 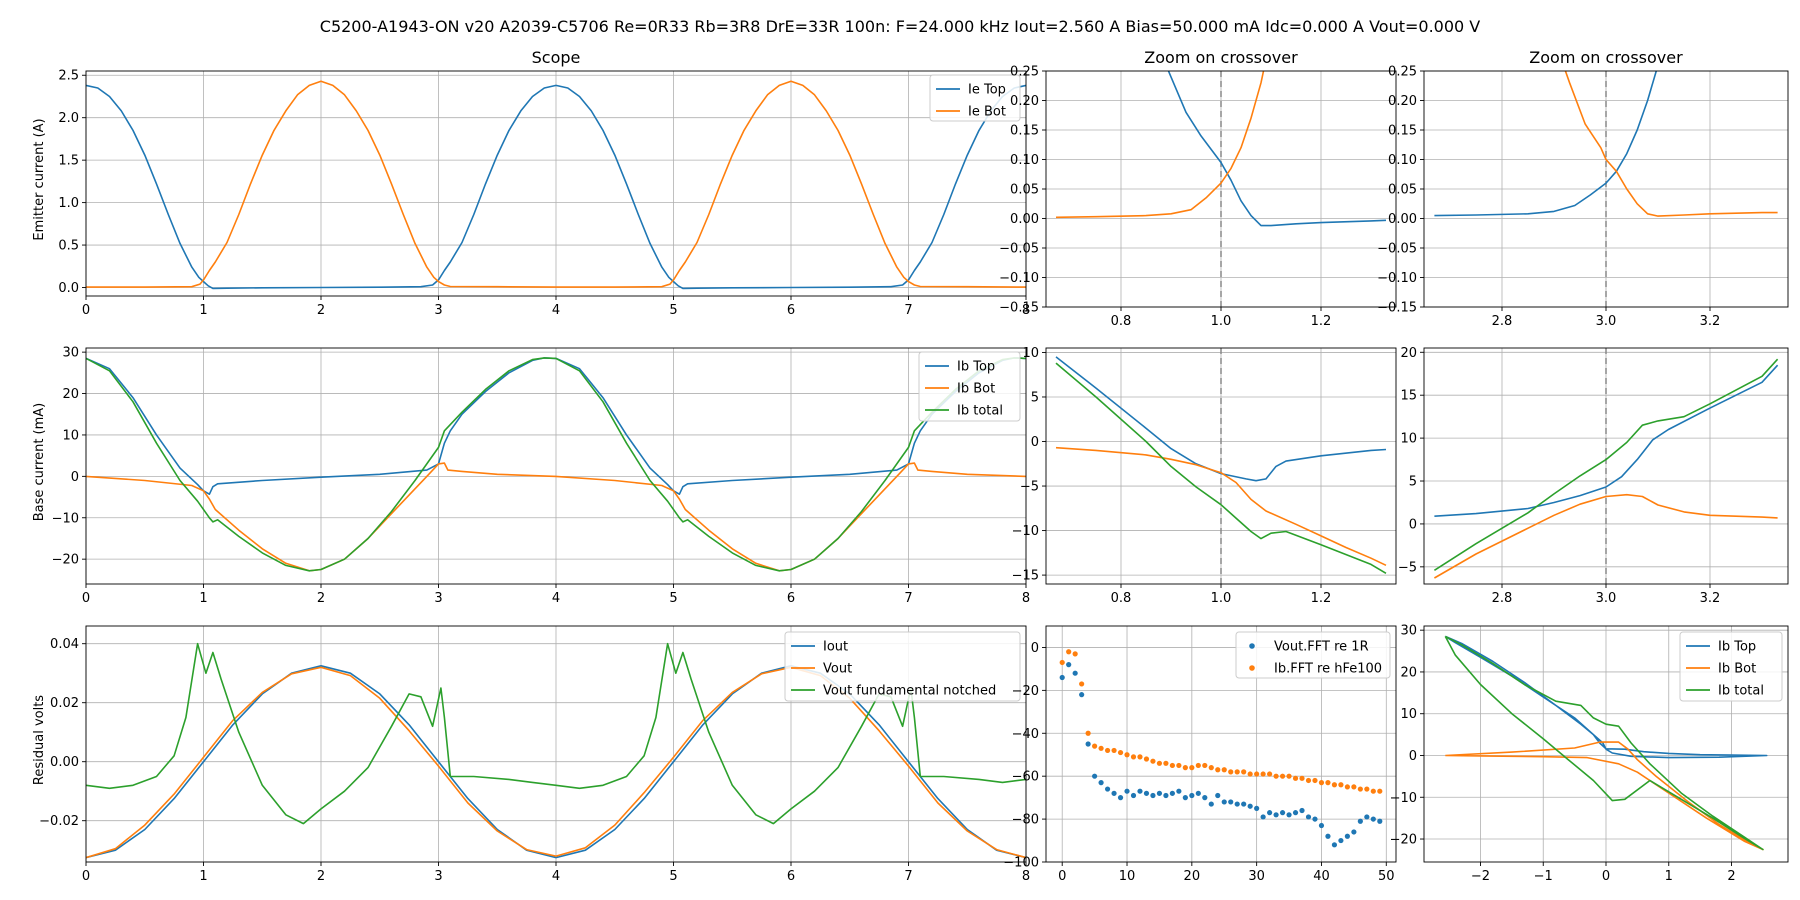 I want to click on legend: Iout Vout Vout fundamental notched, so click(x=902, y=666).